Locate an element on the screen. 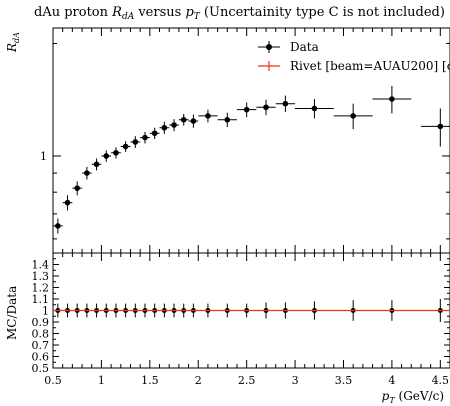 The width and height of the screenshot is (450, 406). x-tick-label: 0.5 is located at coordinates (53, 380).